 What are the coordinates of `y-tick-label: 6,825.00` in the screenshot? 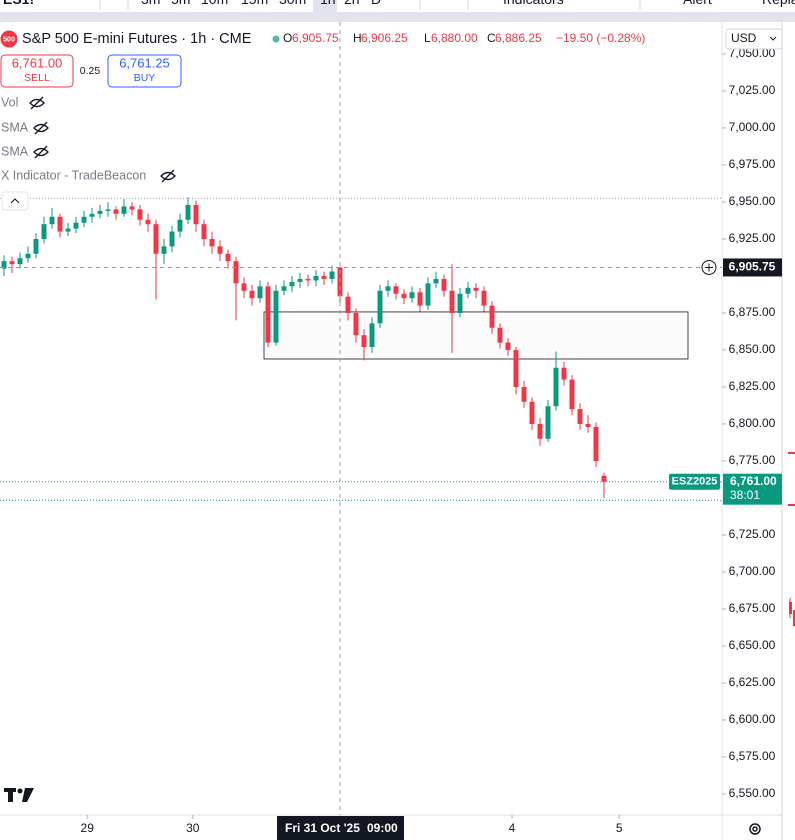 It's located at (752, 386).